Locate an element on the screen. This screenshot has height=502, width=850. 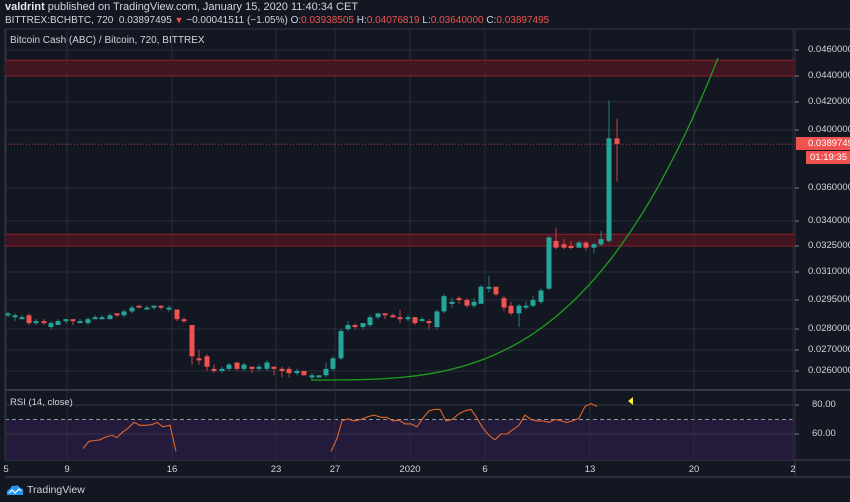
price-axis-label: 0.02600000 is located at coordinates (829, 370).